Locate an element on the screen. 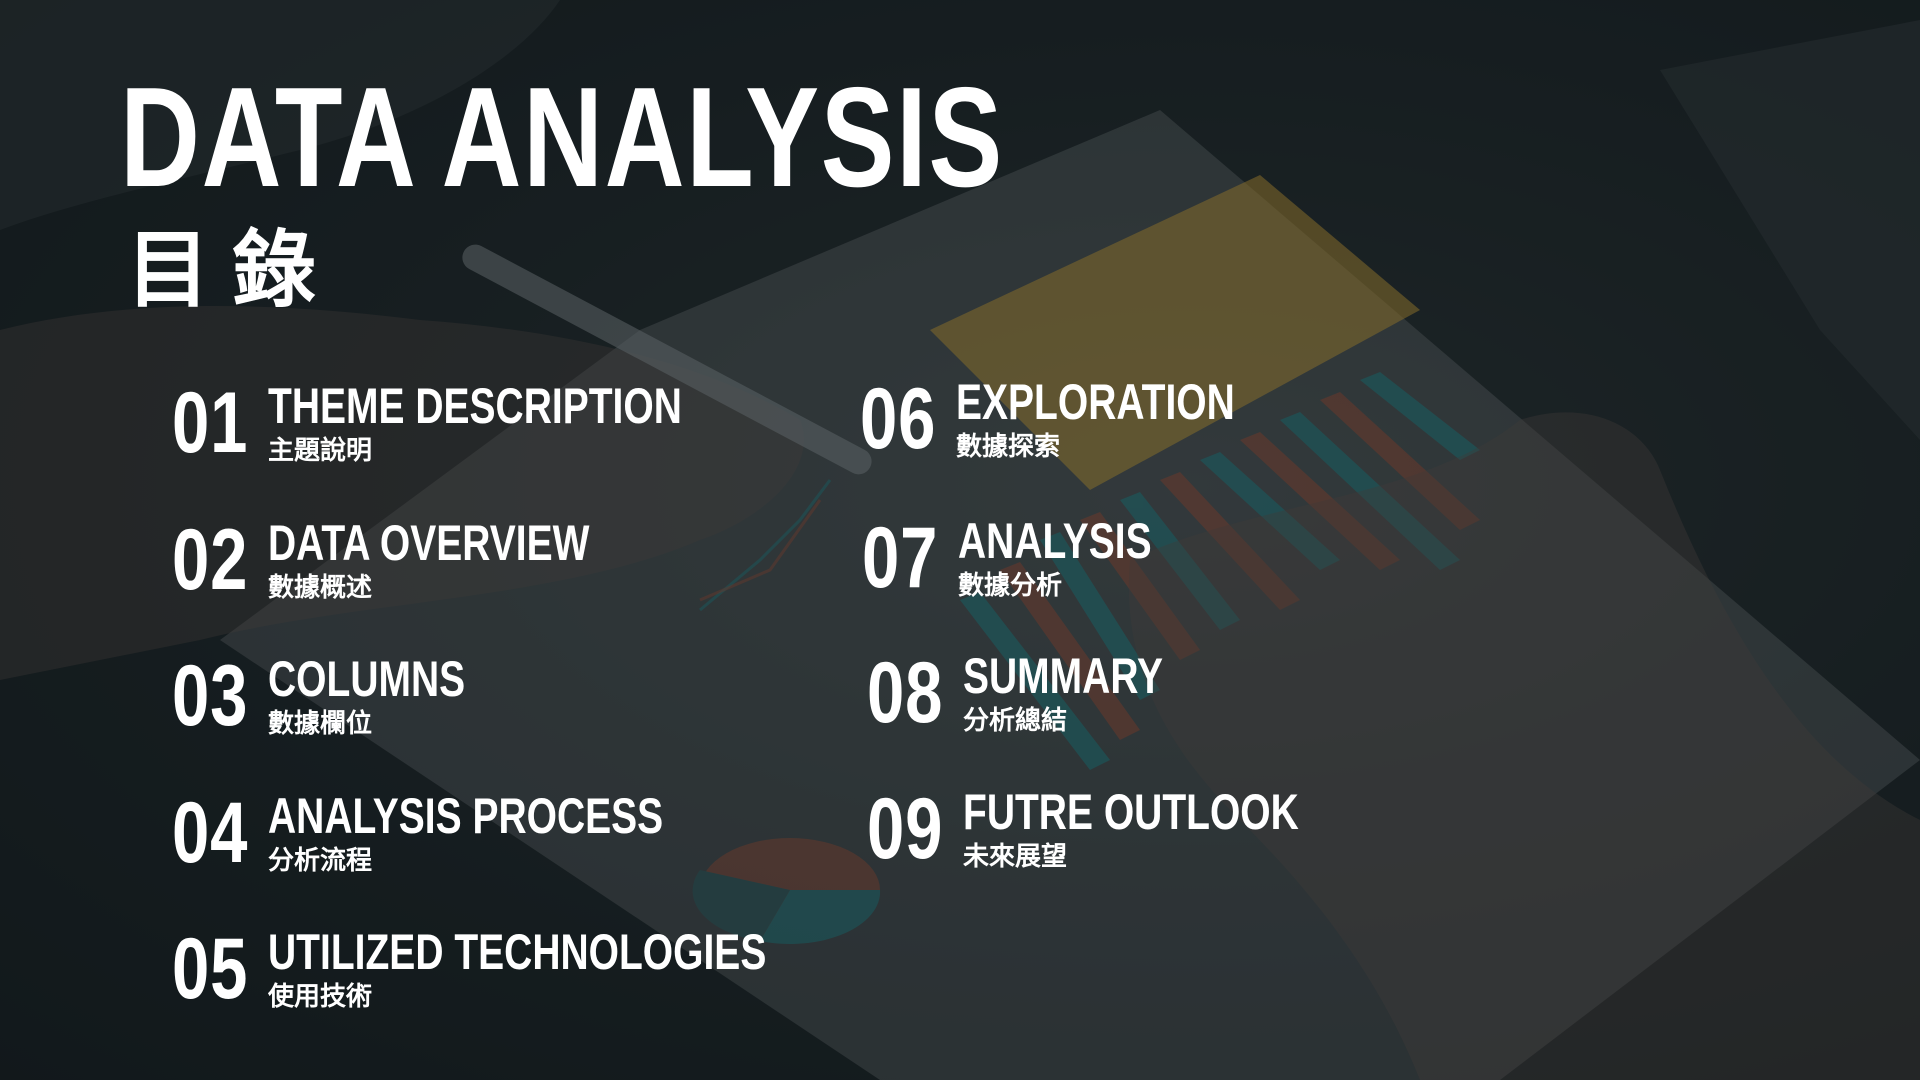  agenda-number: 07 is located at coordinates (900, 558).